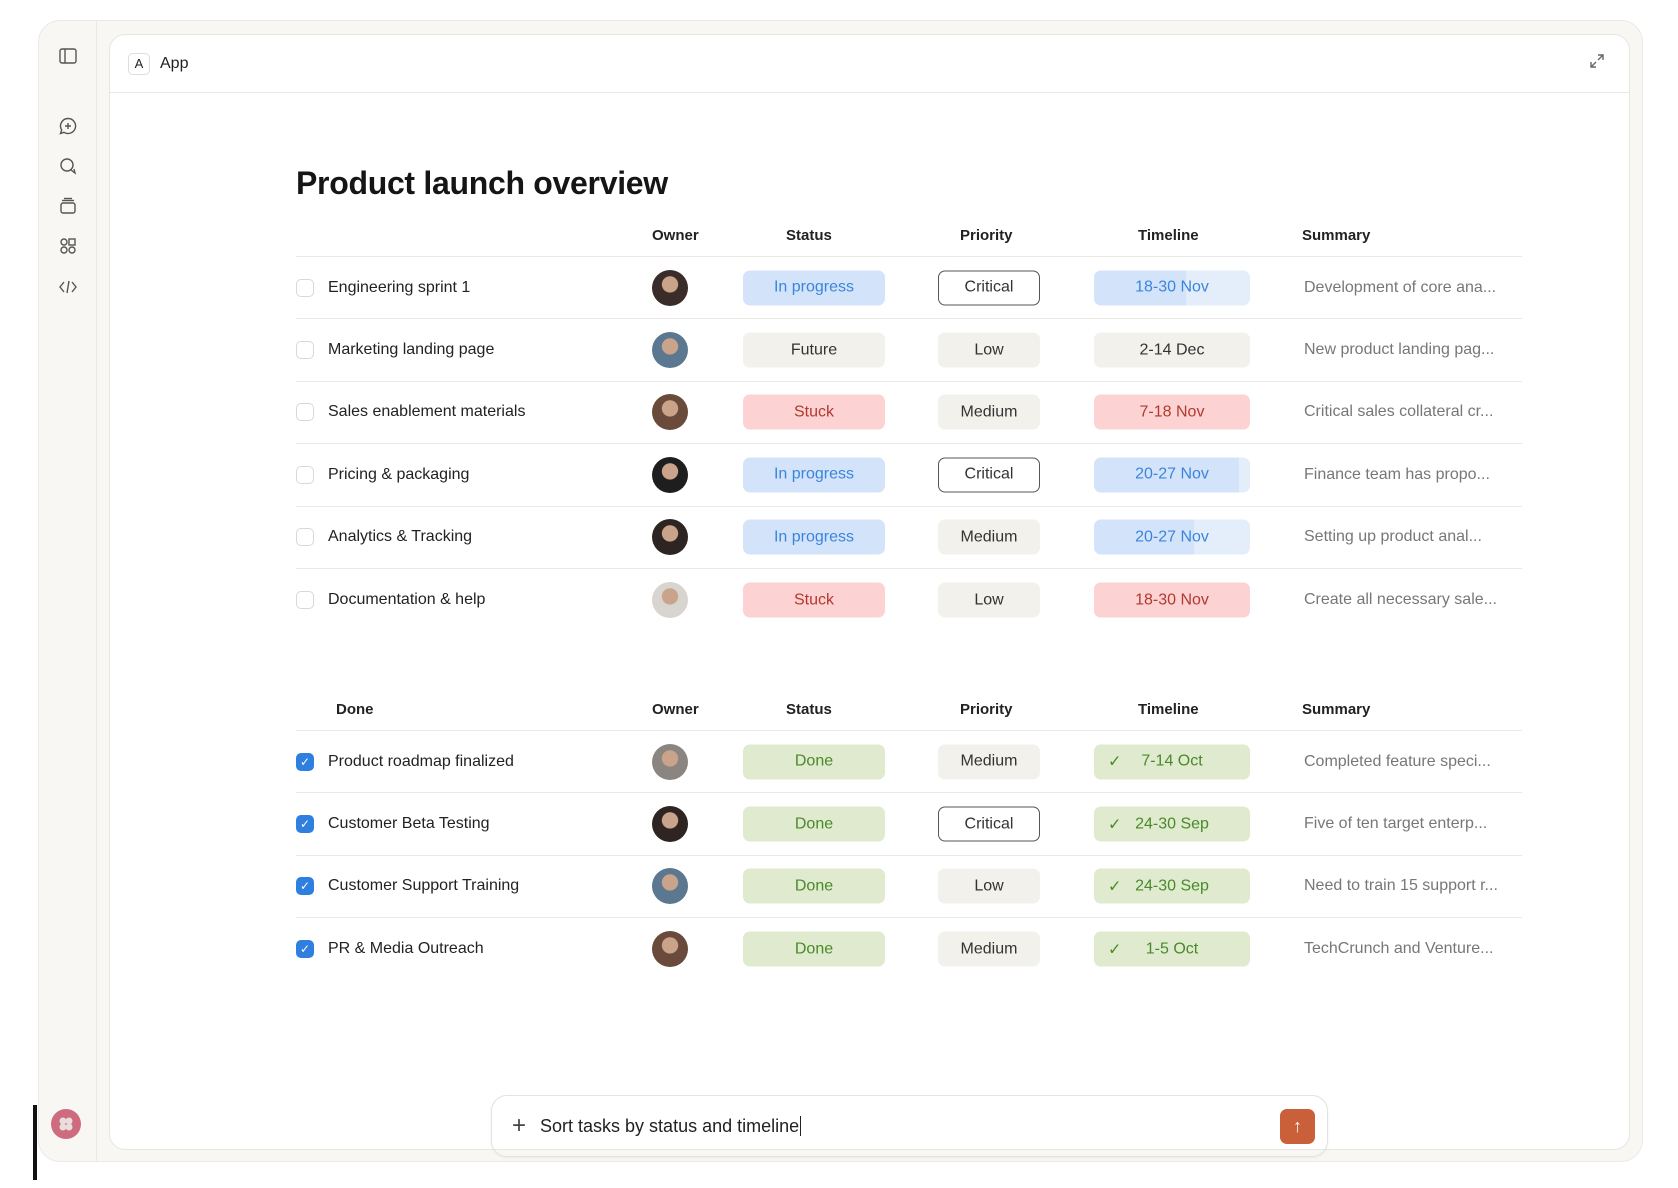 The image size is (1678, 1188). I want to click on status-label: Future, so click(814, 350).